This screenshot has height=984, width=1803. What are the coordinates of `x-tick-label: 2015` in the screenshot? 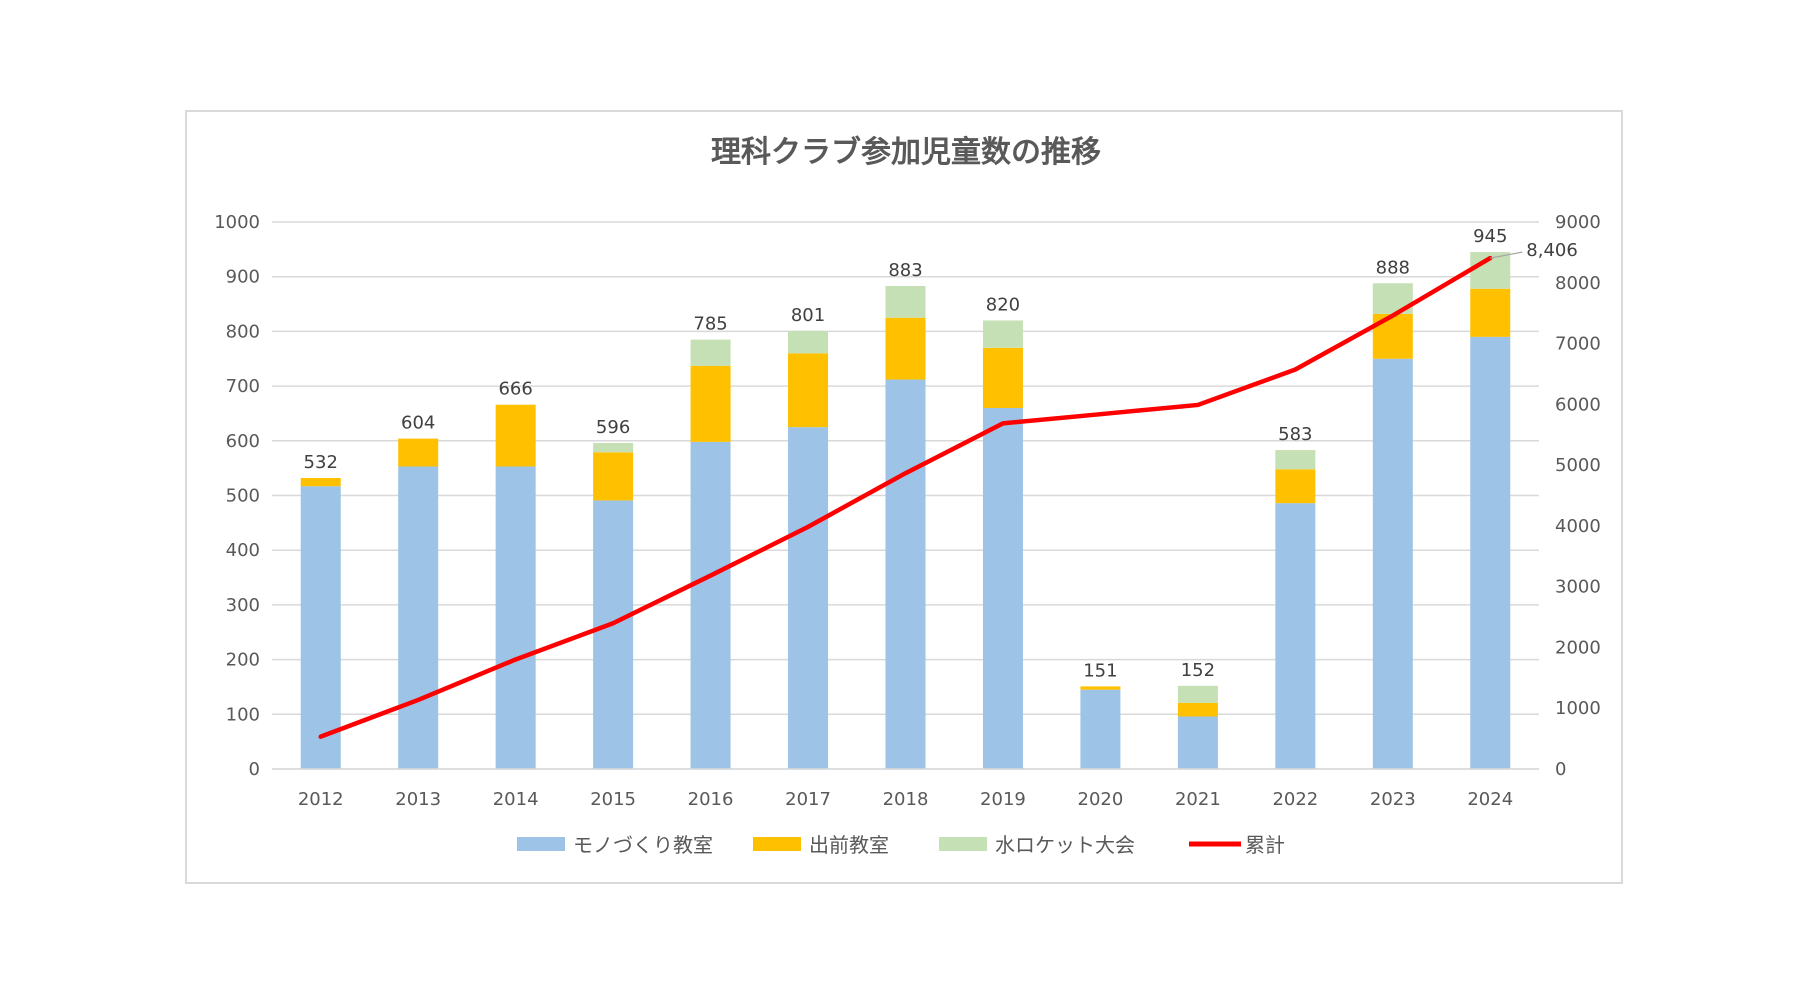 It's located at (613, 799).